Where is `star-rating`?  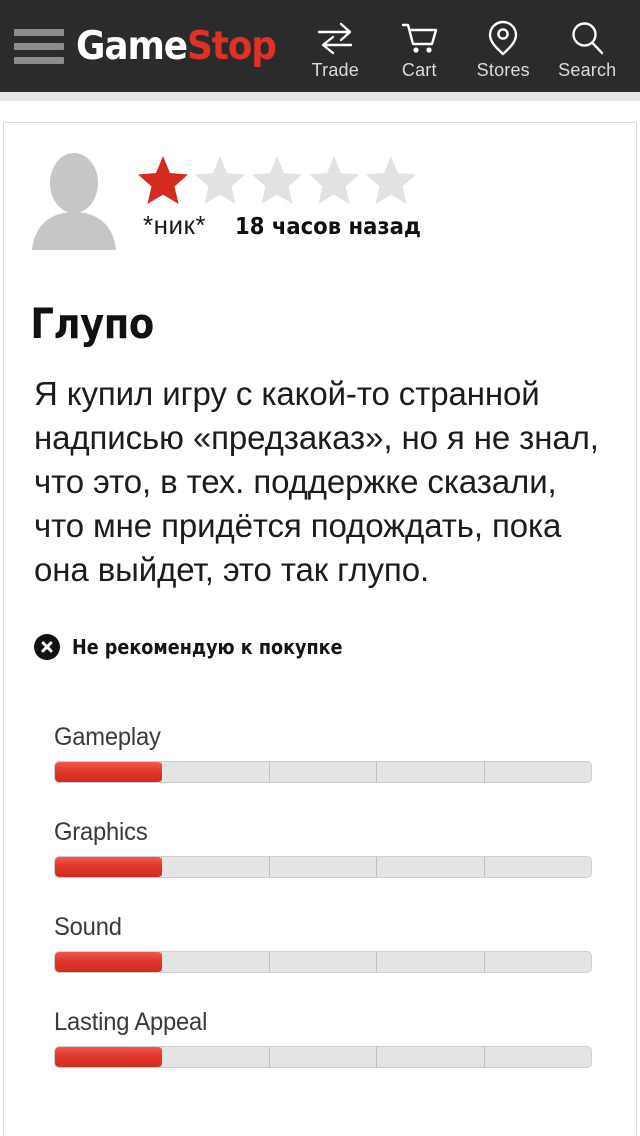
star-rating is located at coordinates (286, 180).